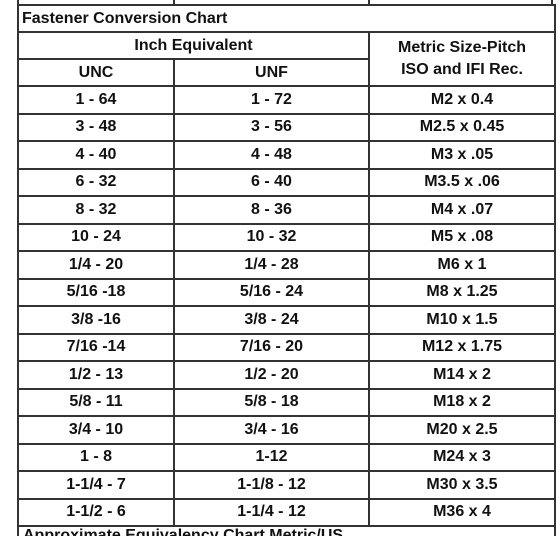 The height and width of the screenshot is (536, 560). I want to click on cell: M3 x .05, so click(462, 155).